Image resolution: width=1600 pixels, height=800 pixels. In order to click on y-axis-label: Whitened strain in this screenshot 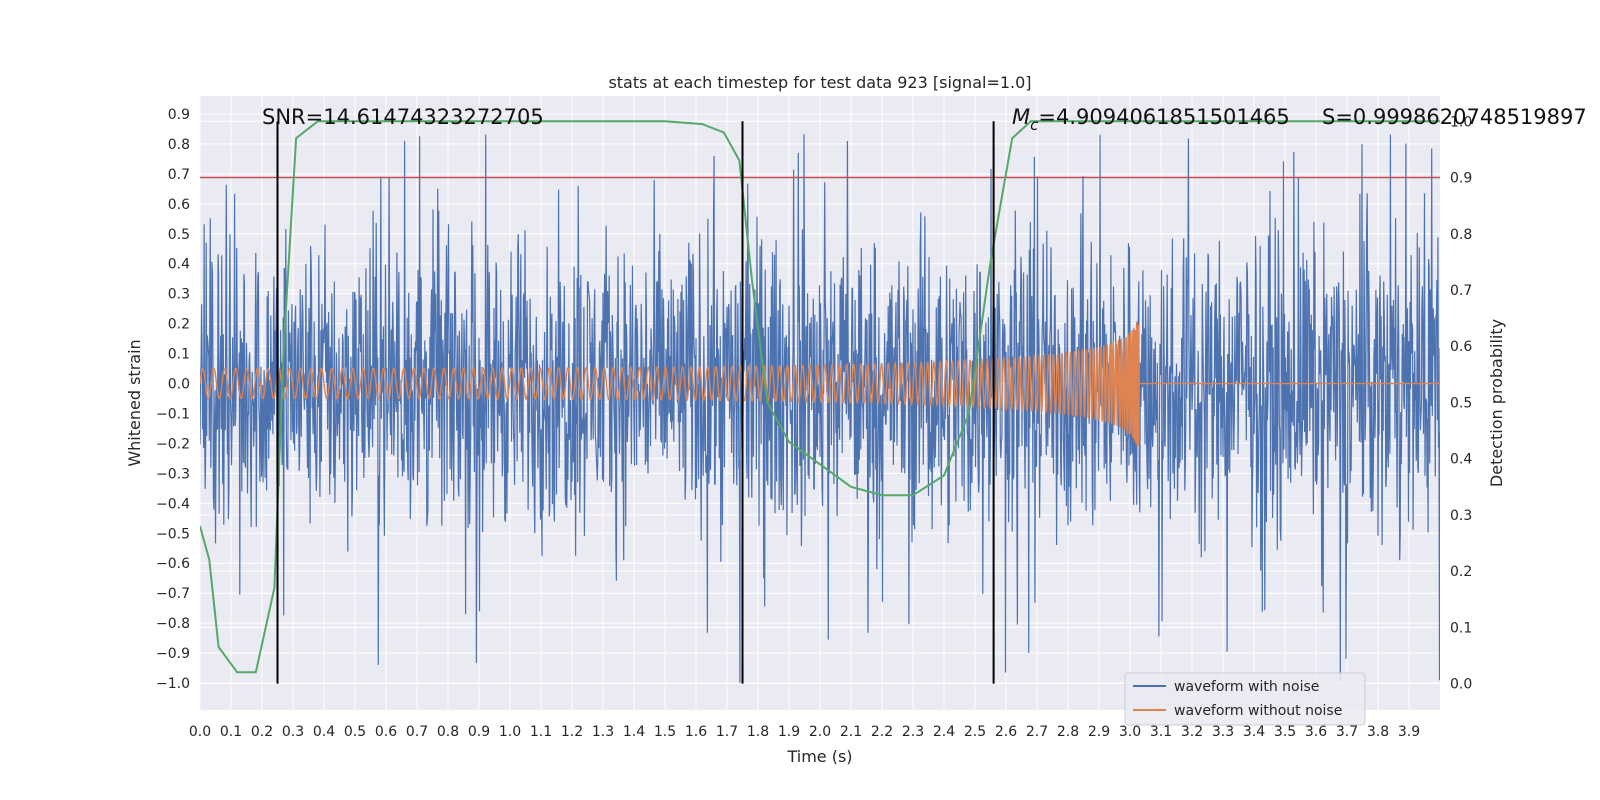, I will do `click(134, 402)`.